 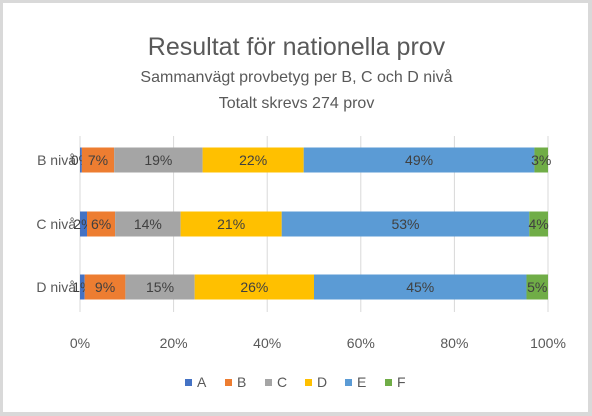 I want to click on chart-title: Resultat för nationella prov, so click(x=296, y=47).